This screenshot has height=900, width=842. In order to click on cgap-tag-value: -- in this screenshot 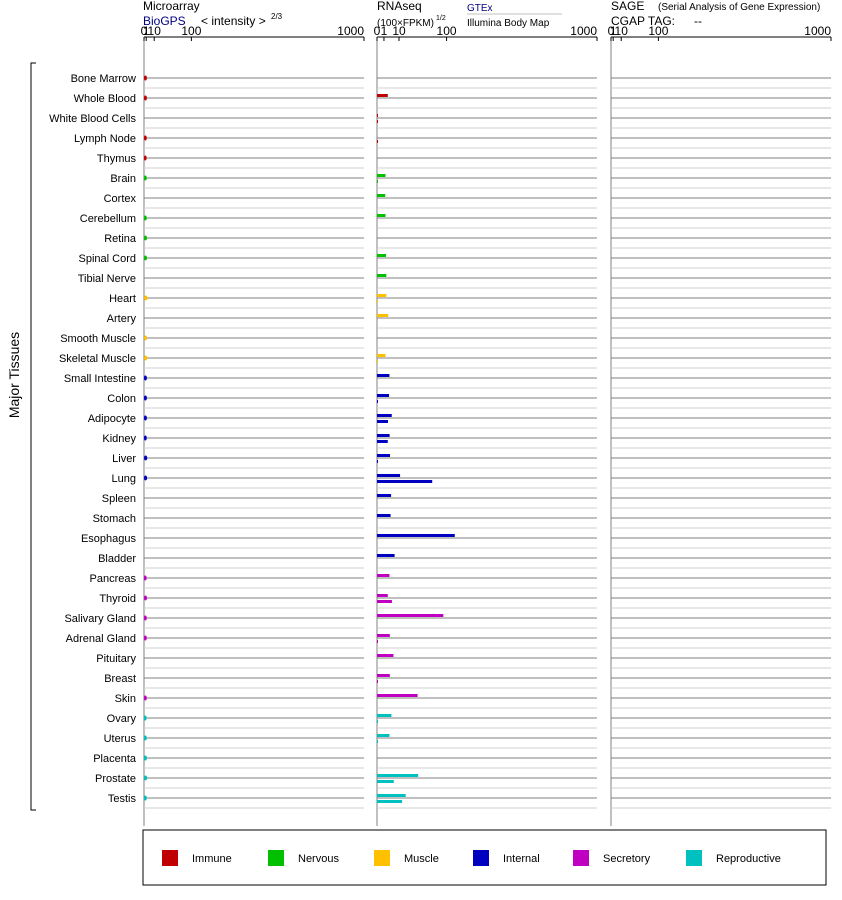, I will do `click(698, 21)`.